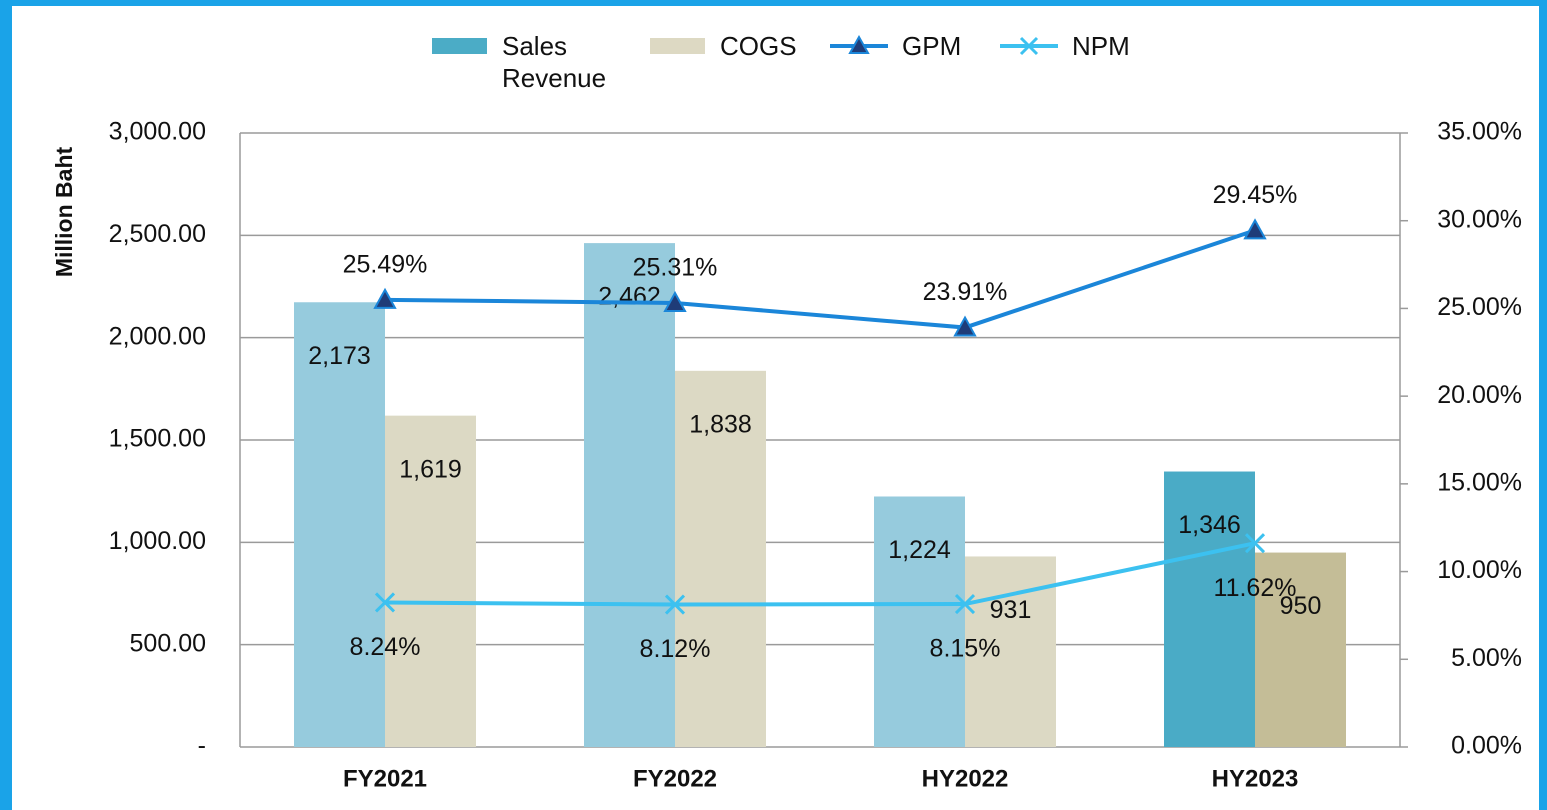 This screenshot has width=1547, height=810. I want to click on y-tick-label: 2,500.00, so click(157, 234).